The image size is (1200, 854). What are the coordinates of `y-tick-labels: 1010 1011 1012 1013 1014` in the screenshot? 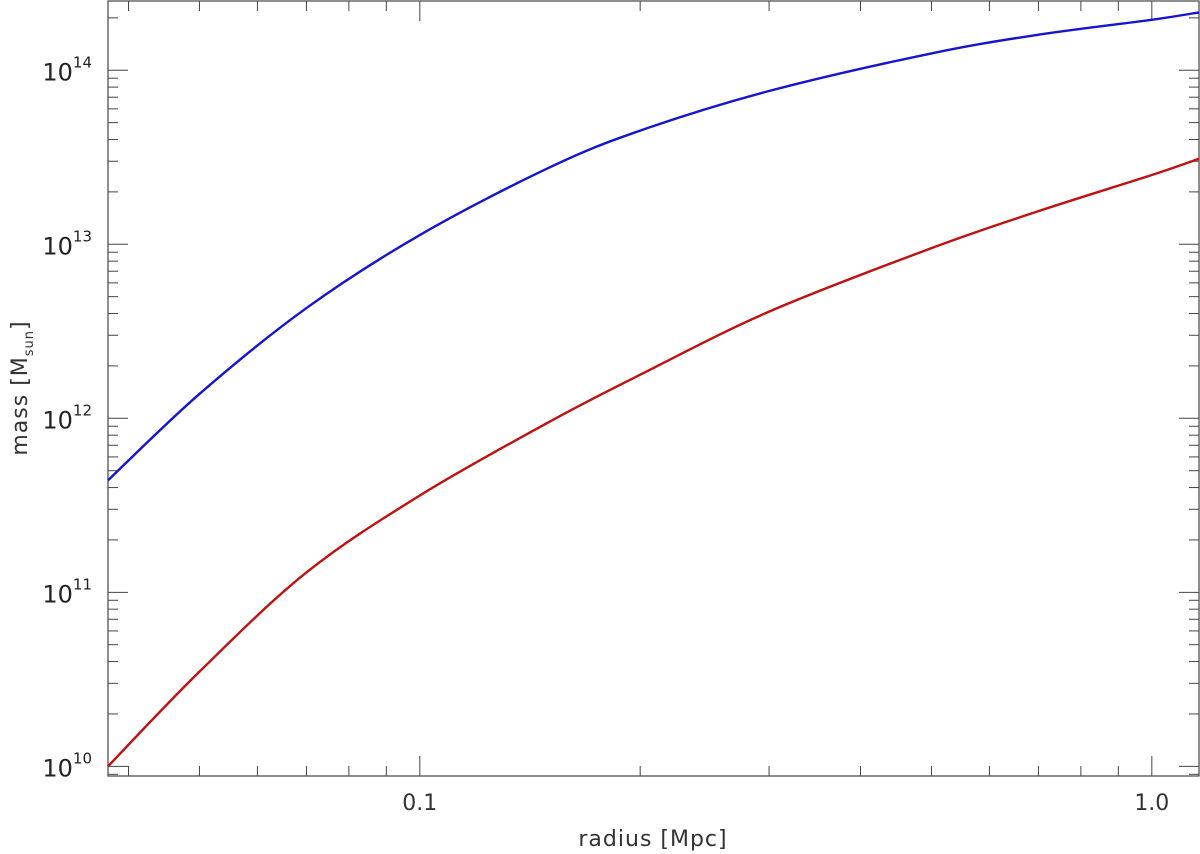 It's located at (67, 417).